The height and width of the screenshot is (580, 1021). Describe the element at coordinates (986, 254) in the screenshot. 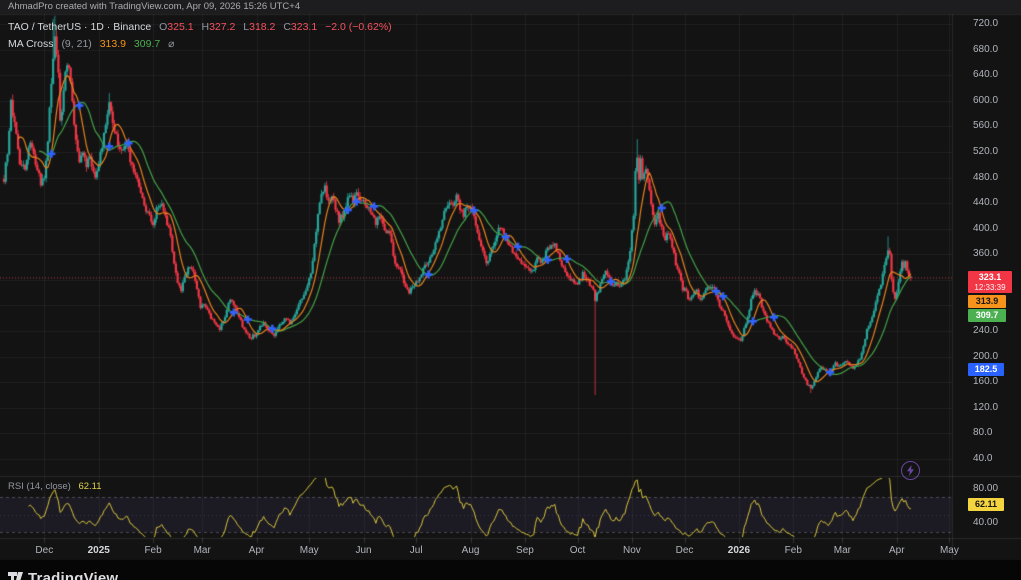

I see `price-axis-label: 360.0` at that location.